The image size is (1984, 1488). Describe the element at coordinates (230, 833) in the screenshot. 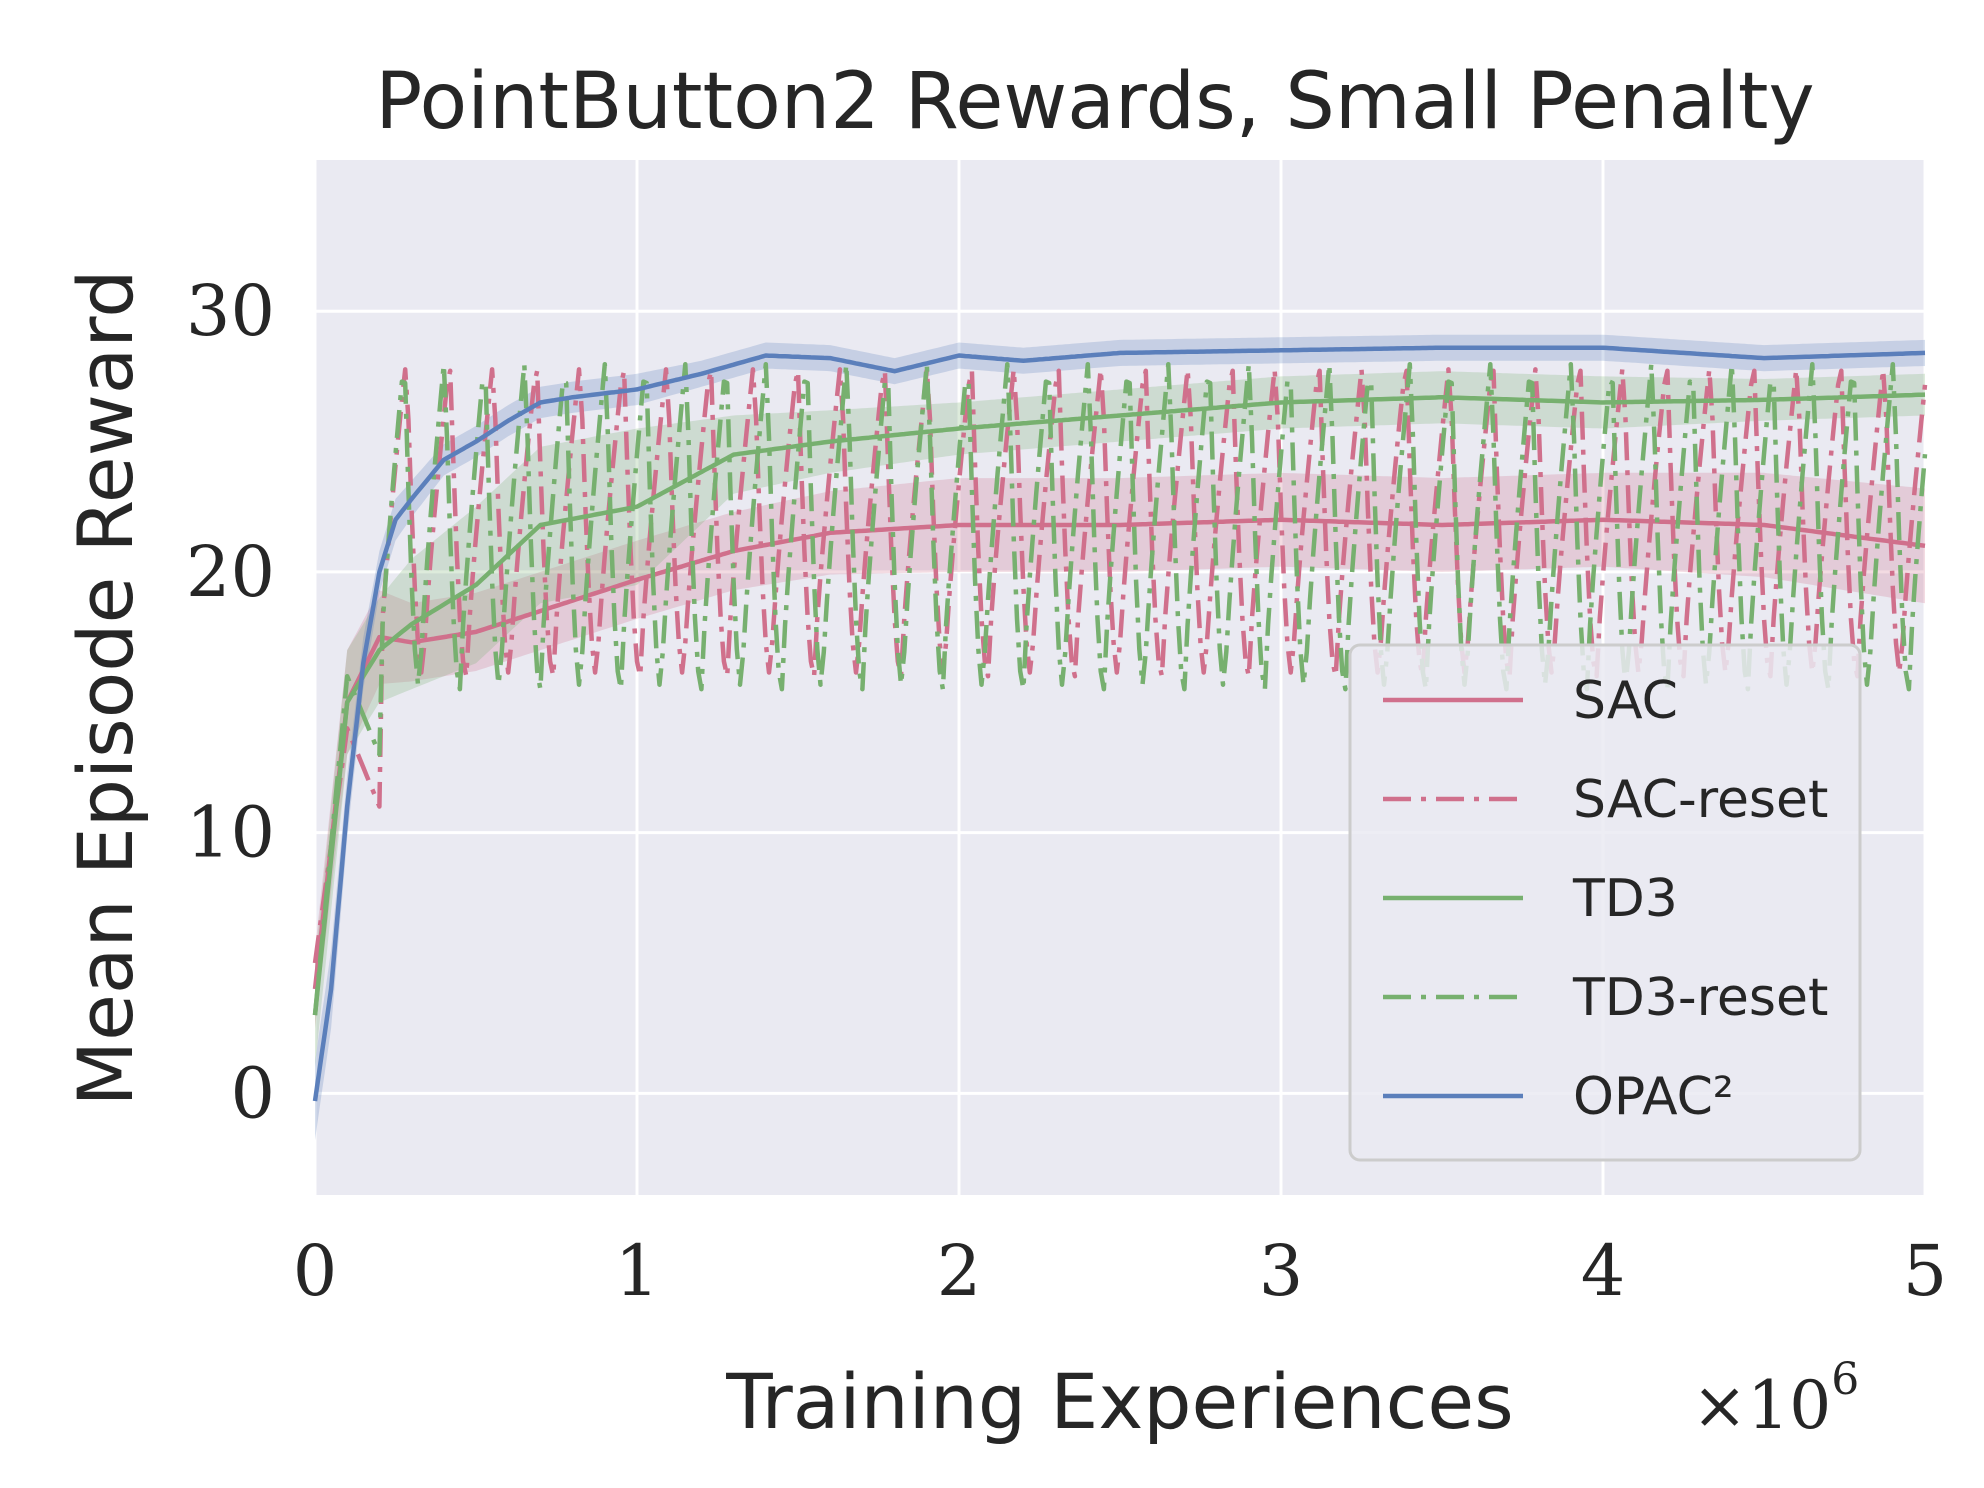

I see `y-tick-label-10: 10` at that location.